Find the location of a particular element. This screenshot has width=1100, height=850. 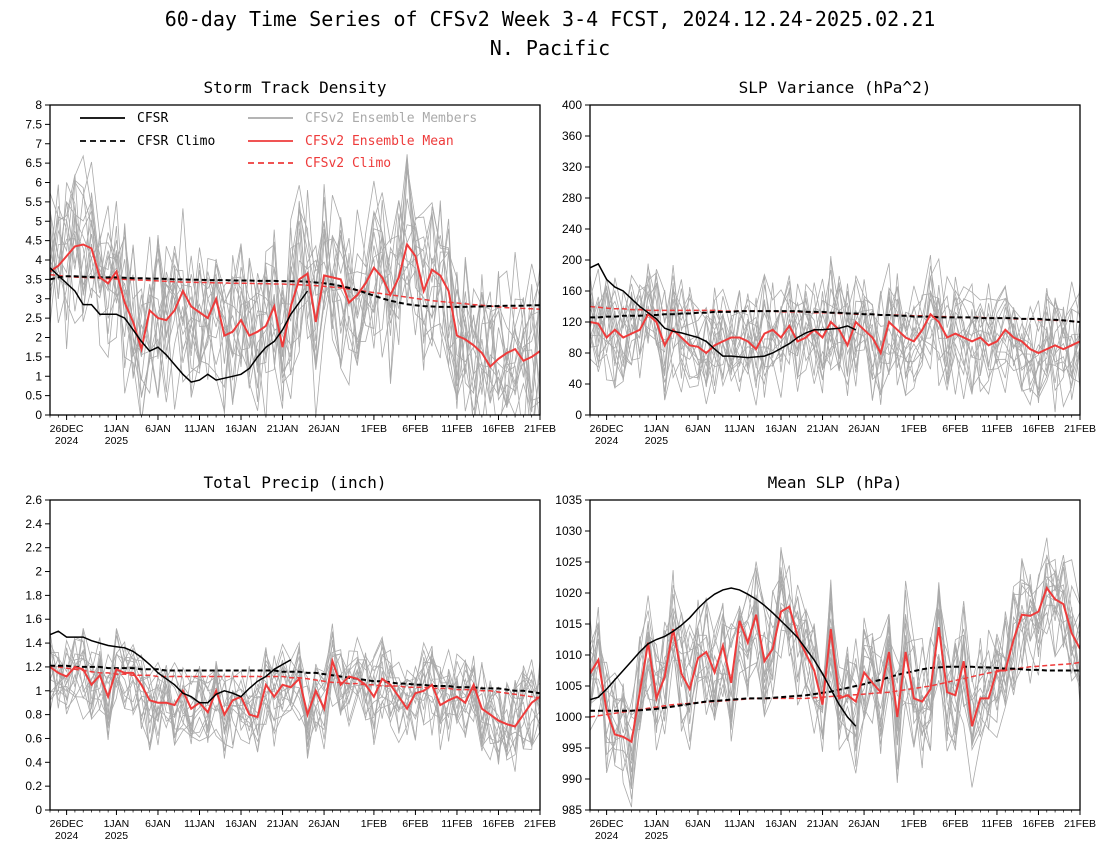

y-tick-label: 1.4 is located at coordinates (33, 643).